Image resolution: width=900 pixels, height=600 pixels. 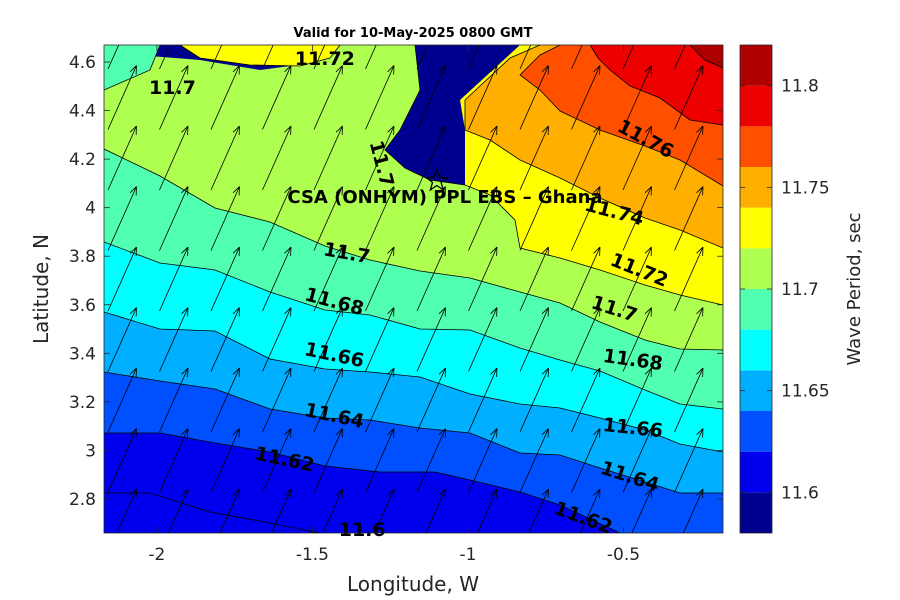 I want to click on colorbar: 11.6 11.65 11.7 11.75 11.8, so click(x=784, y=289).